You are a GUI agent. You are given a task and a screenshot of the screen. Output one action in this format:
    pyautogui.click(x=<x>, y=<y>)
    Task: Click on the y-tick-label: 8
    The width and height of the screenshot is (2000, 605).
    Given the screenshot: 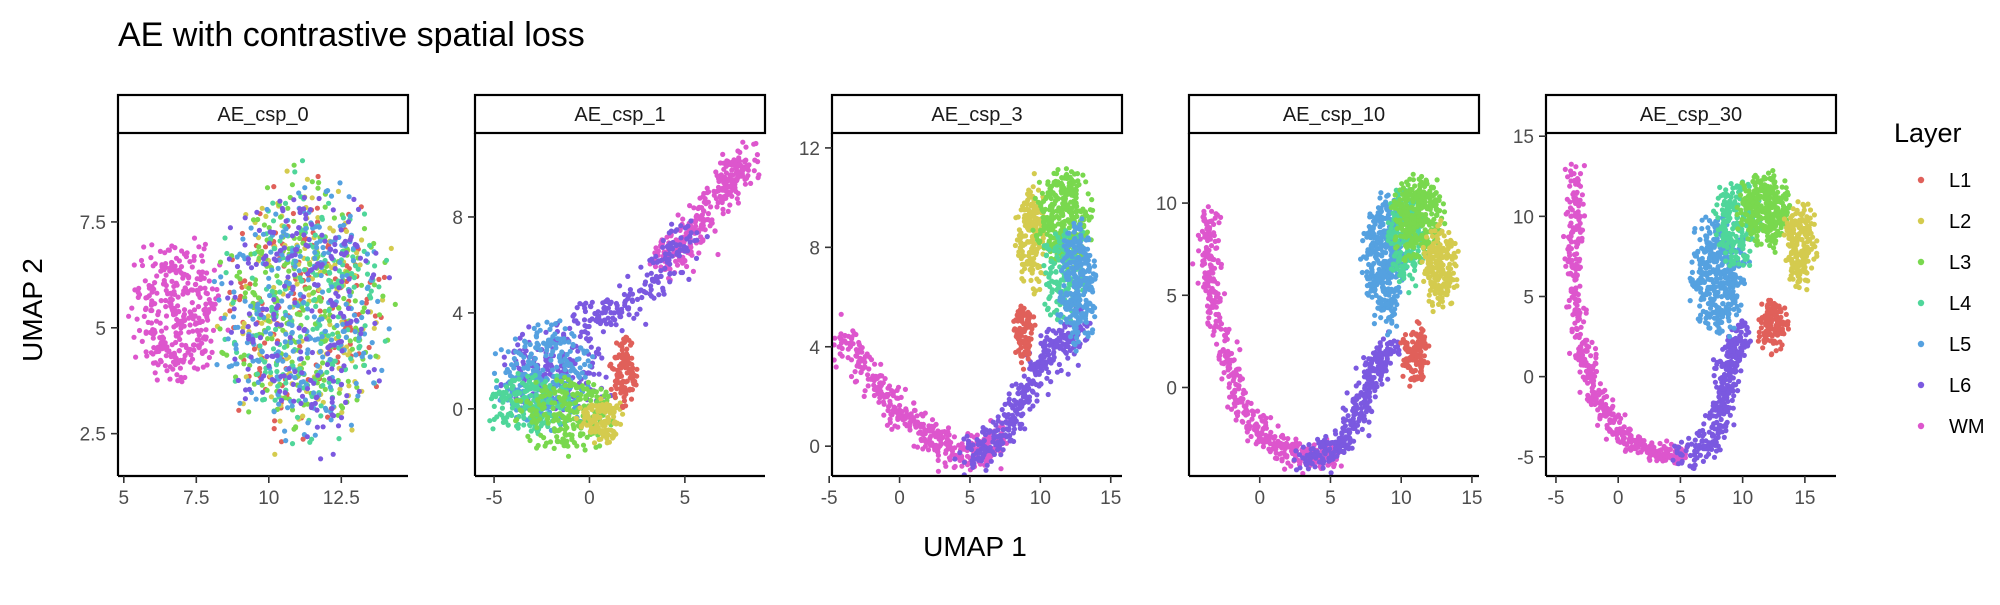 What is the action you would take?
    pyautogui.click(x=814, y=248)
    